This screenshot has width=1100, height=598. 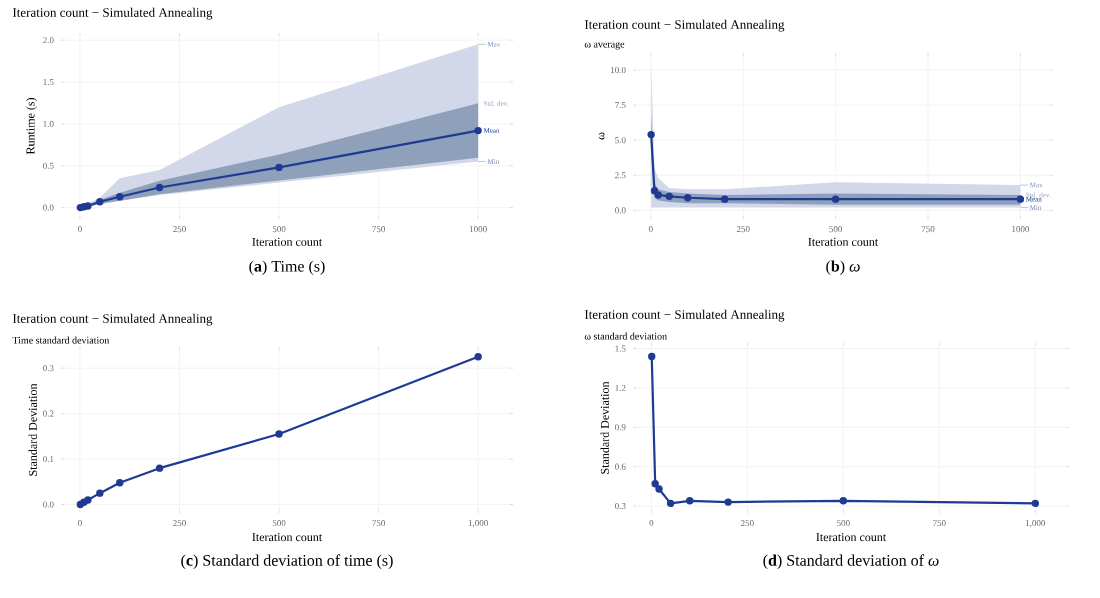 What do you see at coordinates (843, 267) in the screenshot?
I see `text: (b) ω` at bounding box center [843, 267].